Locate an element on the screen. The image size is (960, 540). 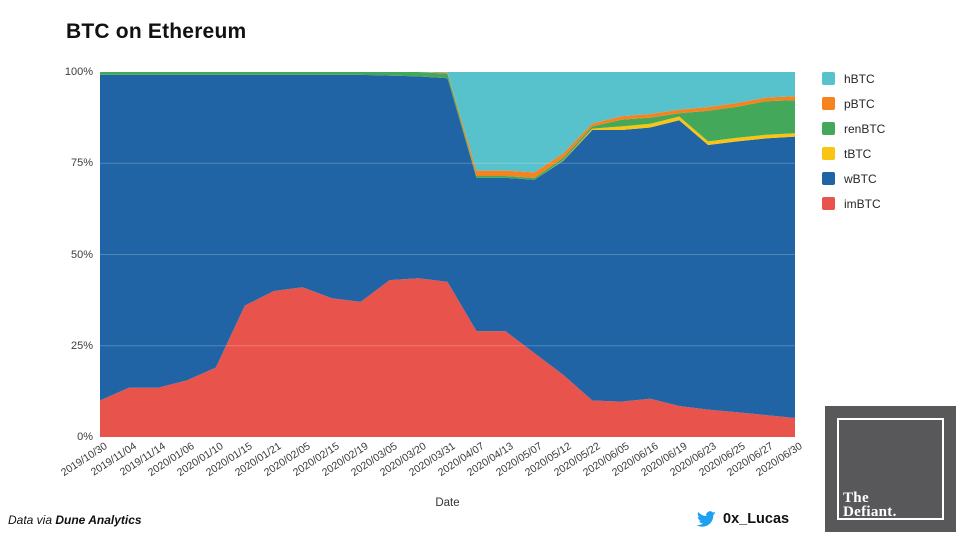
legend-item-wBTC: wBTC is located at coordinates (853, 178).